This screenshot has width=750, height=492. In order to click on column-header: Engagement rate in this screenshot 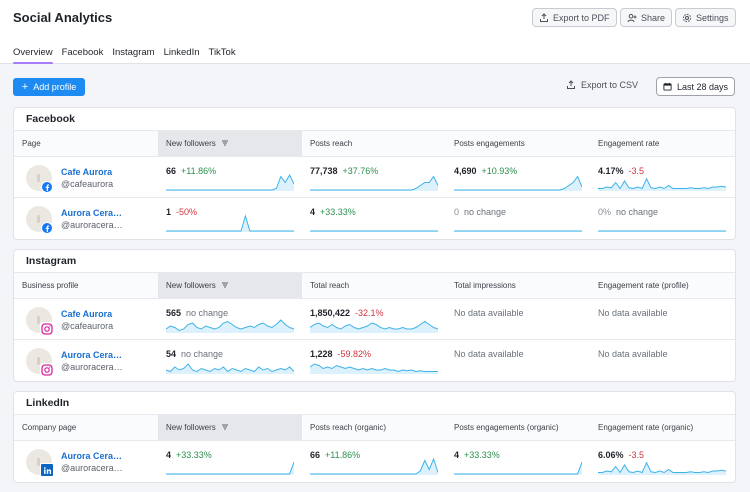, I will do `click(662, 143)`.